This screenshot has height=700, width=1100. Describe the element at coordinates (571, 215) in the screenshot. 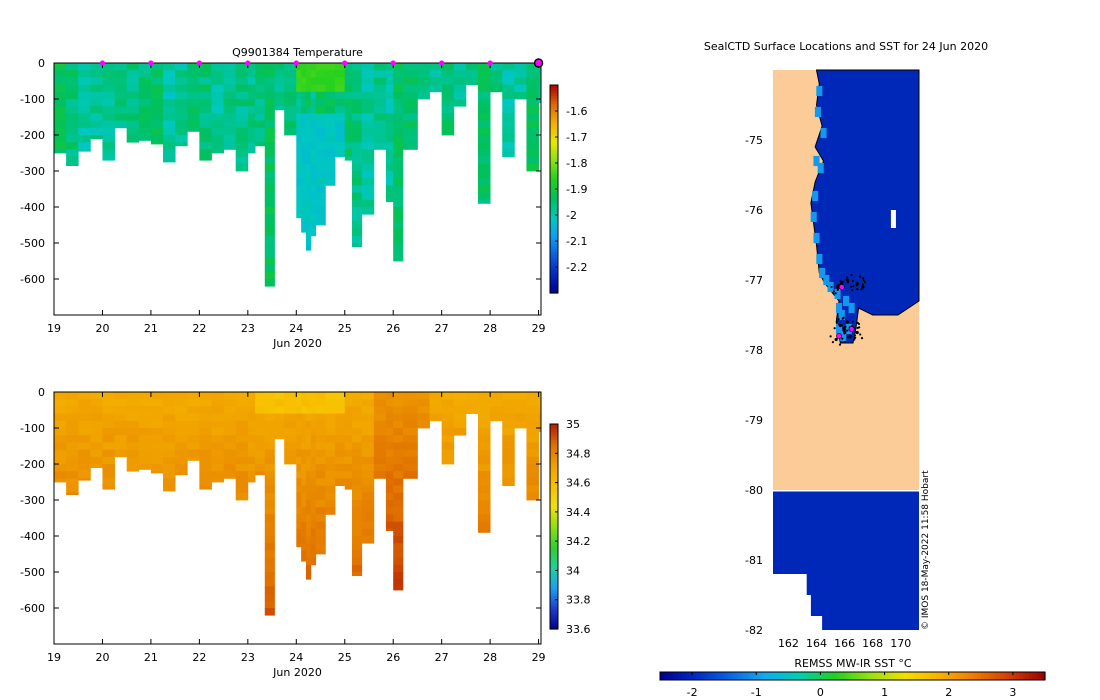

I see `temp-colorbar-label: -2` at that location.